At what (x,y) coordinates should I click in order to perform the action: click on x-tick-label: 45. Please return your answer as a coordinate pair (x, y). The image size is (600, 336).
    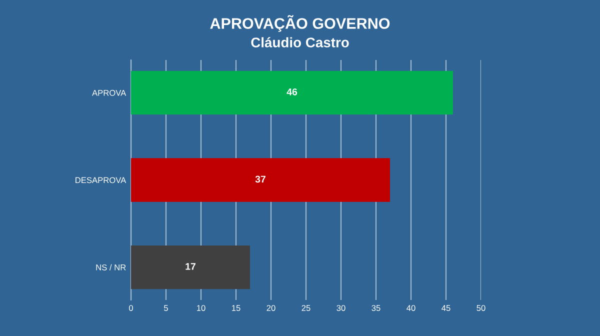
    Looking at the image, I should click on (446, 308).